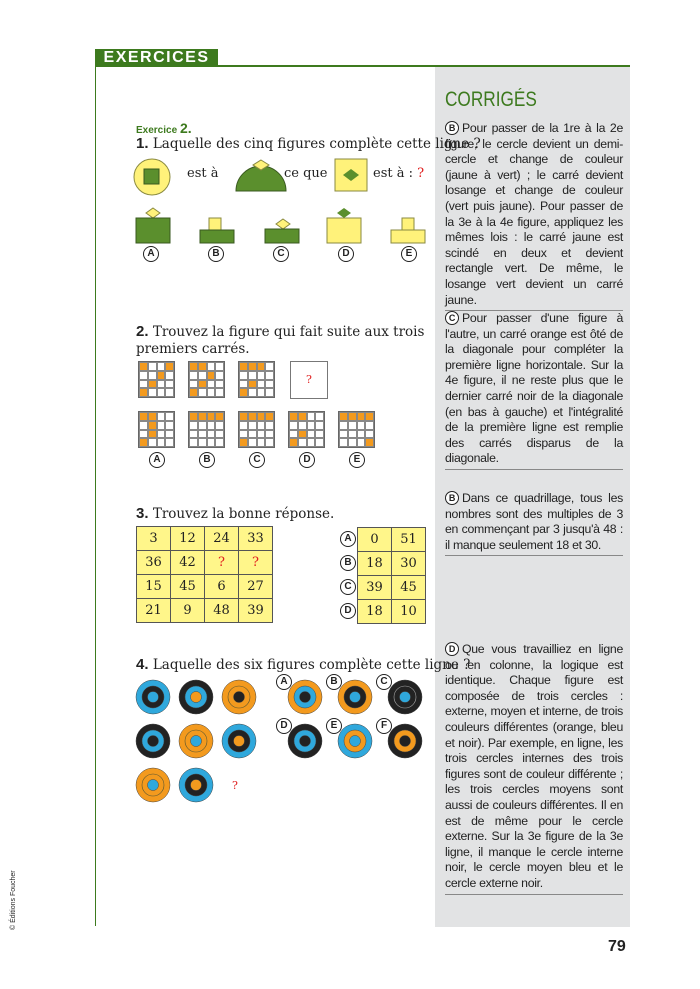  What do you see at coordinates (282, 231) in the screenshot?
I see `option-c-figure` at bounding box center [282, 231].